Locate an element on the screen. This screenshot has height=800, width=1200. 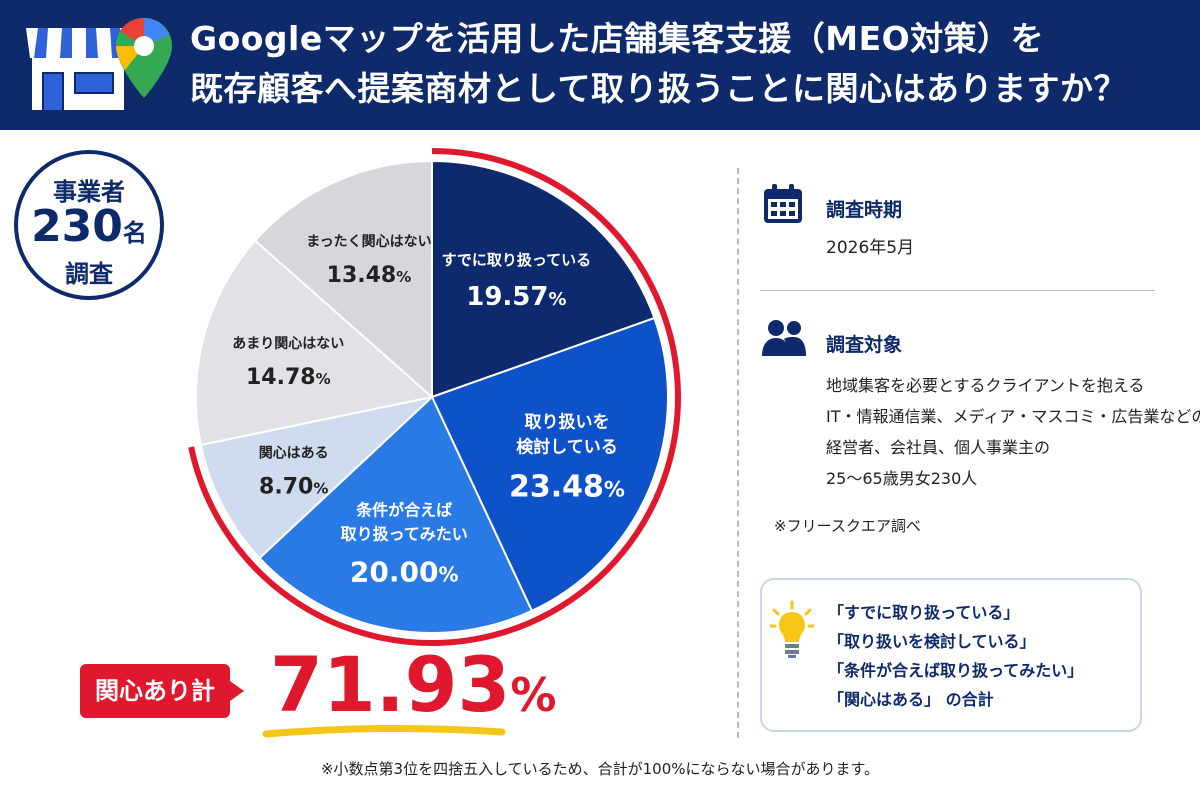
badge-count: 230名 is located at coordinates (89, 226).